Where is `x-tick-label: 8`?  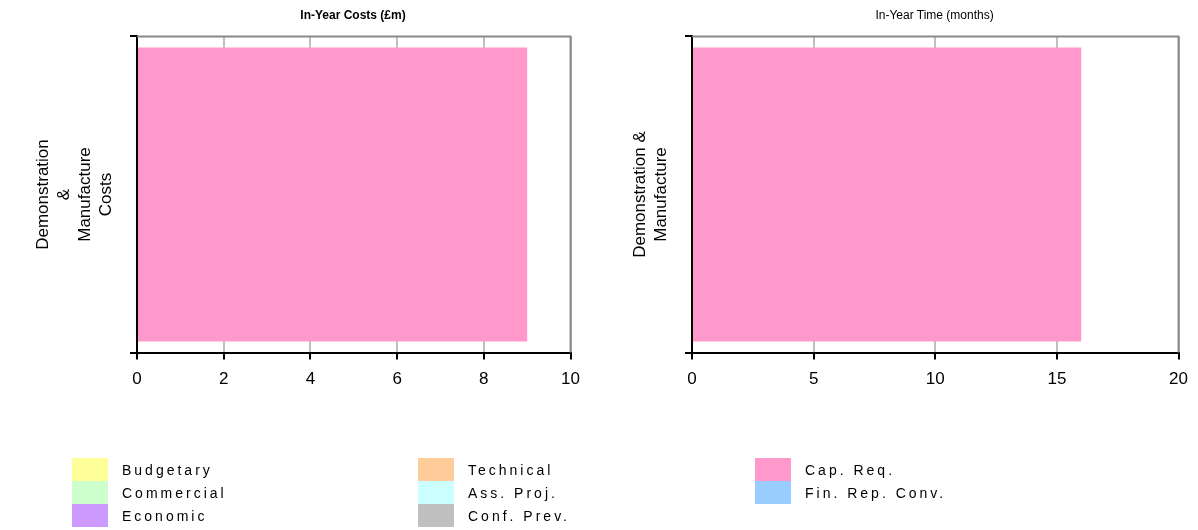 x-tick-label: 8 is located at coordinates (484, 379).